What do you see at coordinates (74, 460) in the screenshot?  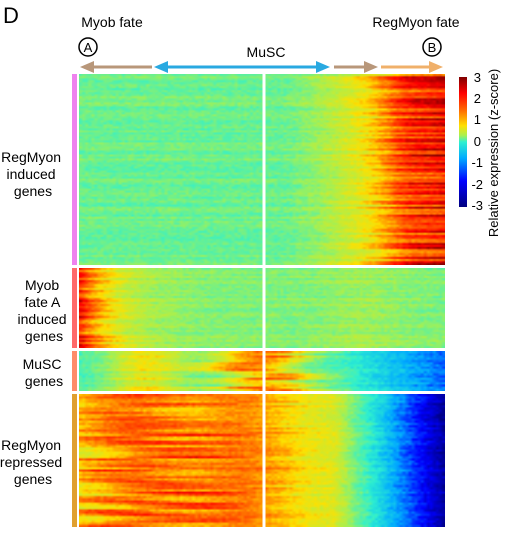 I see `group-bar-regmyon-repressed` at bounding box center [74, 460].